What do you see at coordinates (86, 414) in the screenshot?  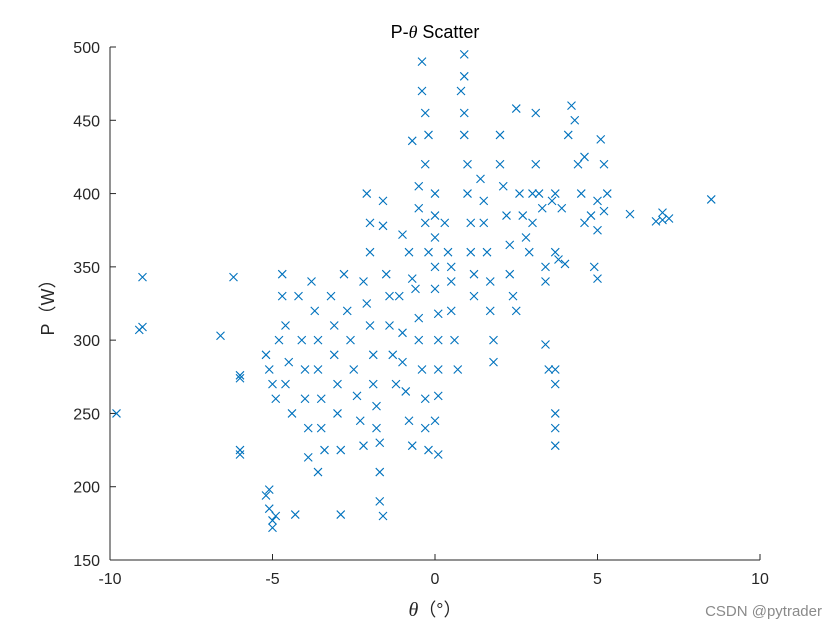 I see `y-tick-label: 250` at bounding box center [86, 414].